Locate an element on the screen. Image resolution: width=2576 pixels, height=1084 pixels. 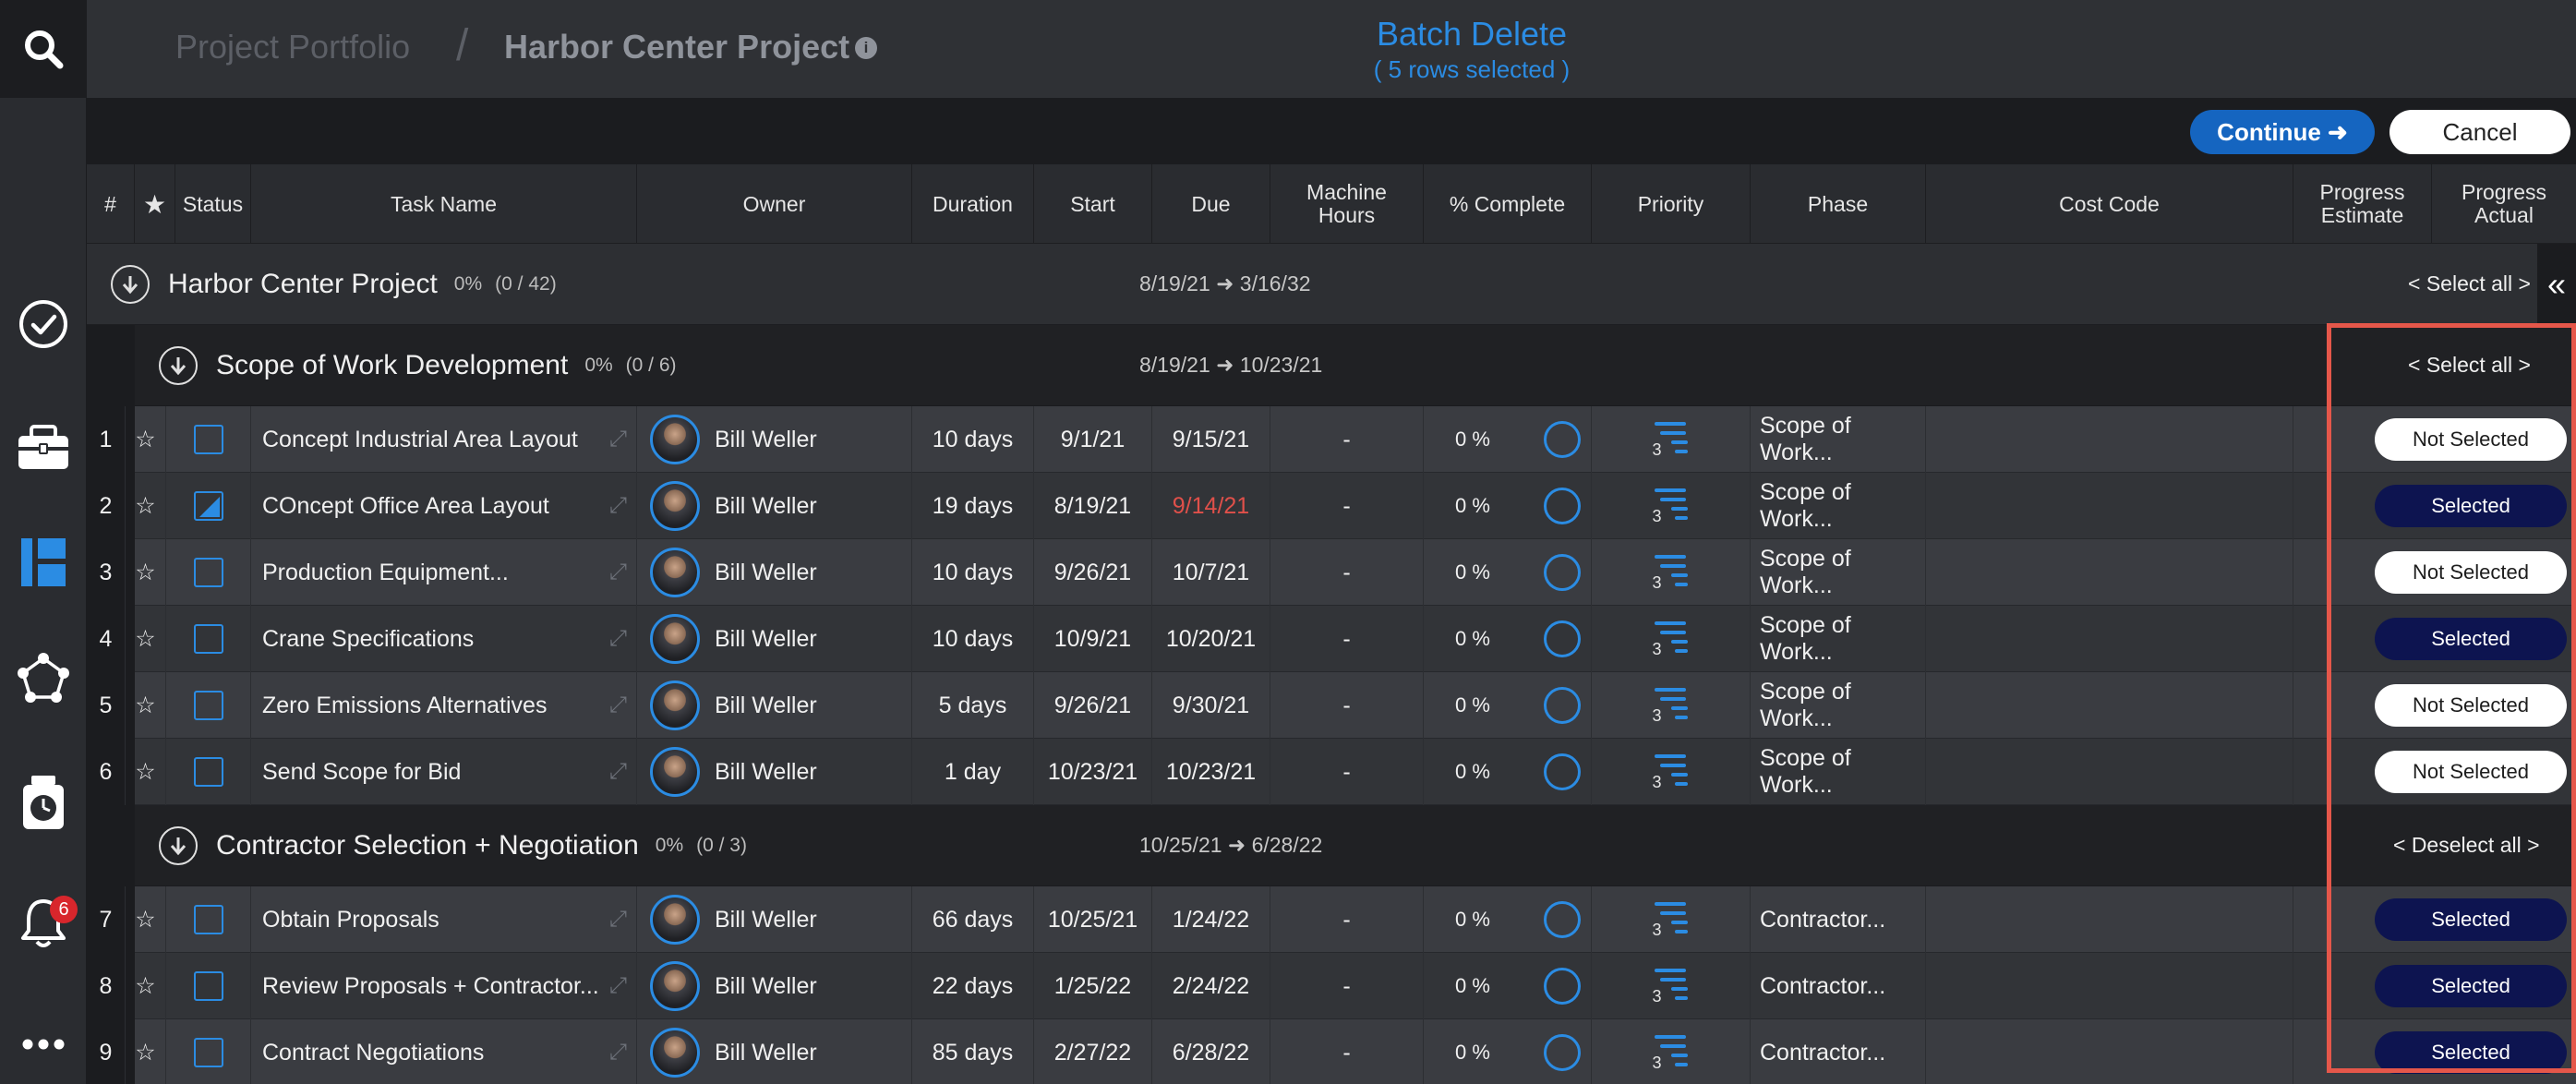
duration-cell: 1 day is located at coordinates (973, 772).